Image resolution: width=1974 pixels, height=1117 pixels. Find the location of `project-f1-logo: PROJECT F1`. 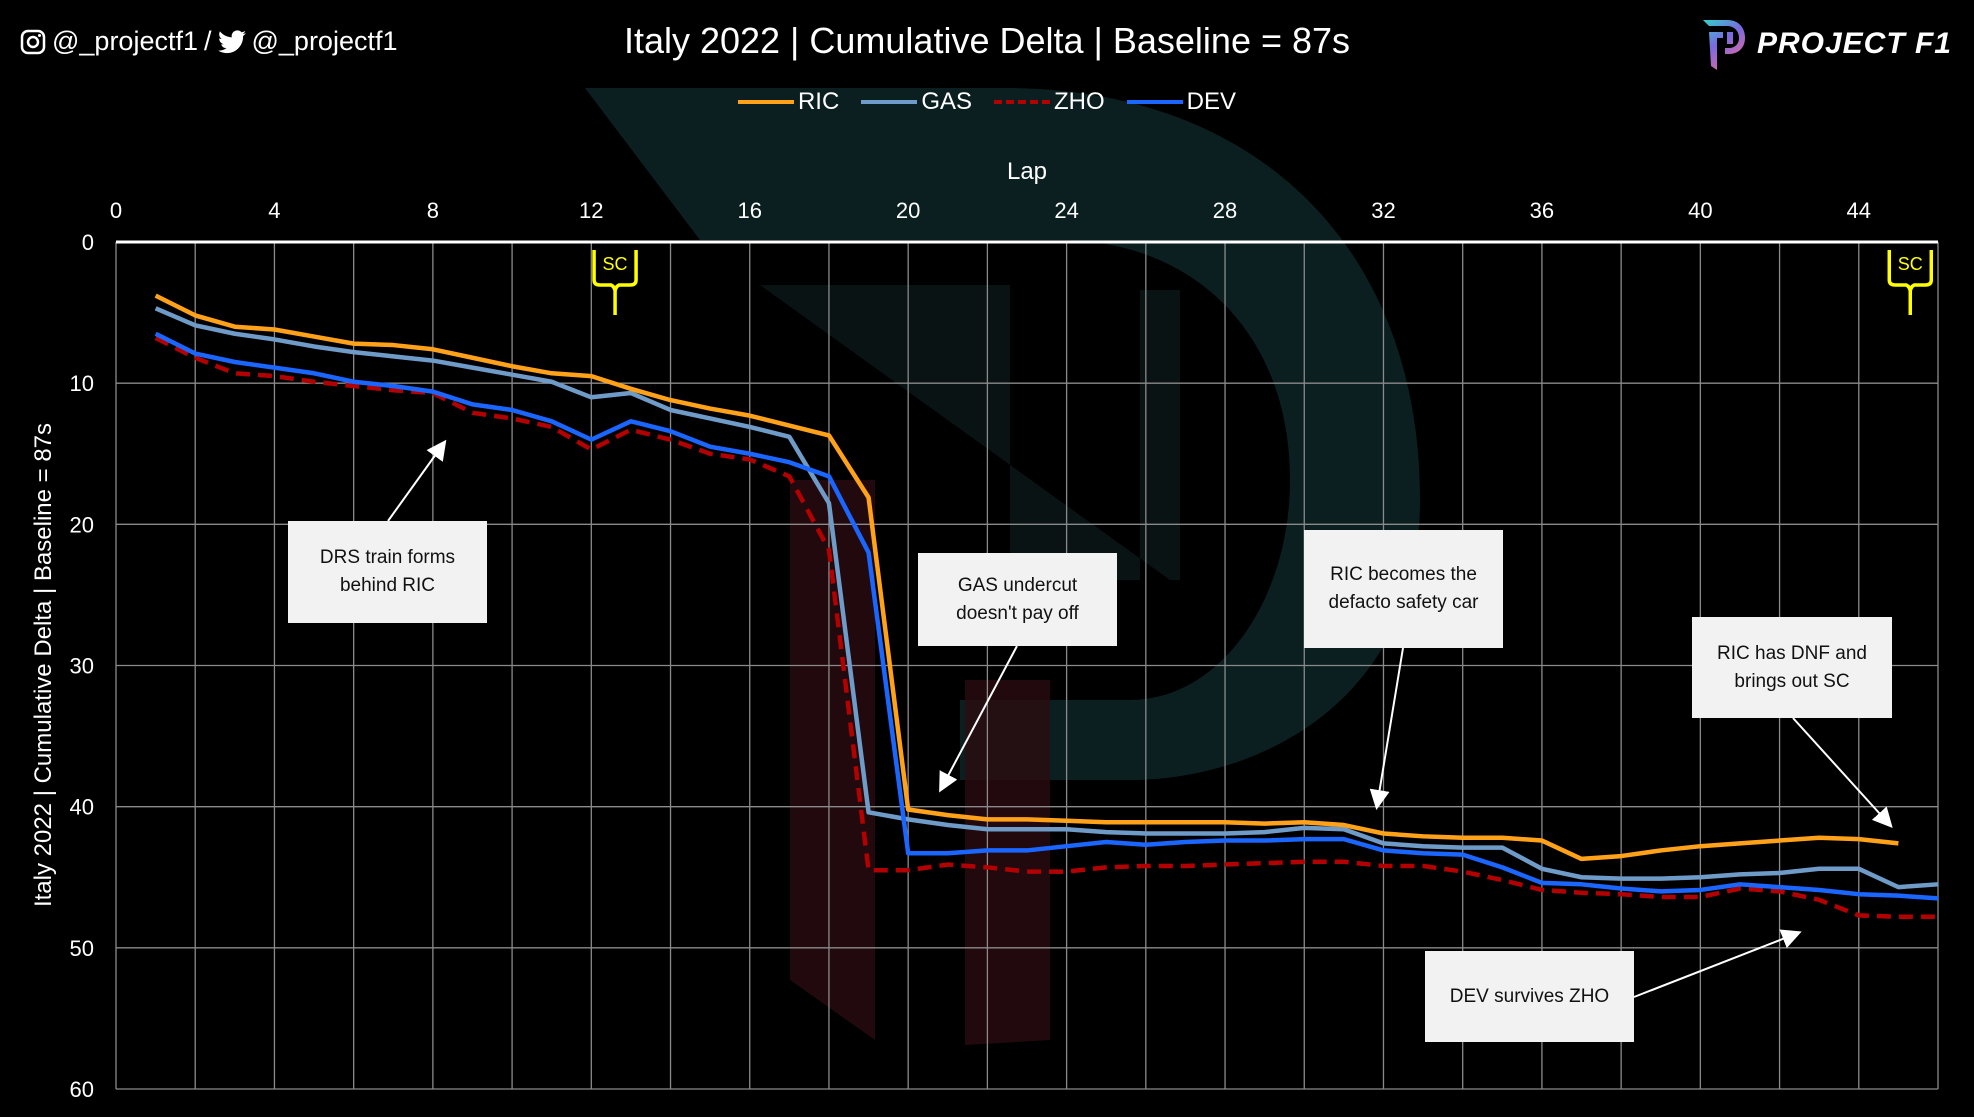

project-f1-logo: PROJECT F1 is located at coordinates (1826, 44).